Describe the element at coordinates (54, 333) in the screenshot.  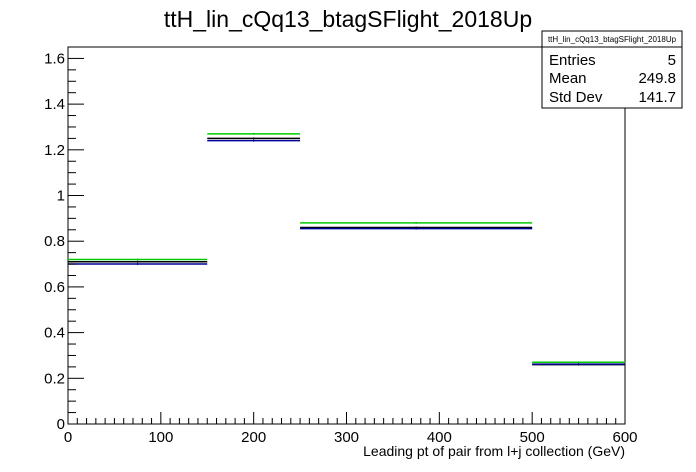
I see `y-tick-label: 0.4` at that location.